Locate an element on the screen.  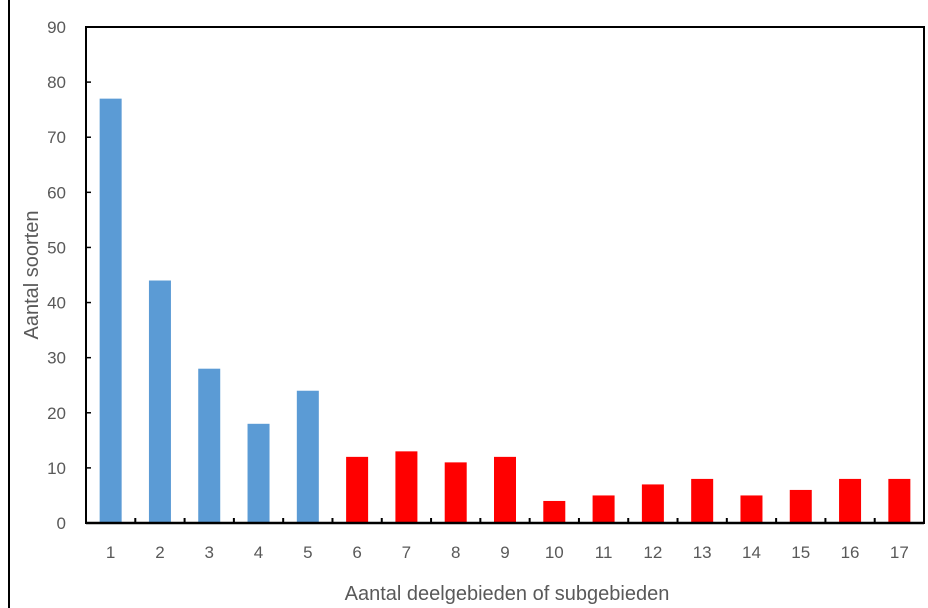
x-tick-label: 6 is located at coordinates (356, 552).